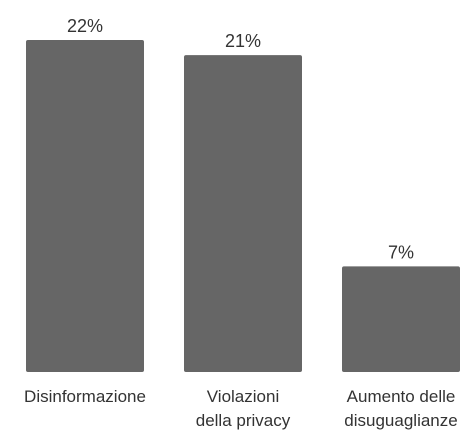  Describe the element at coordinates (85, 396) in the screenshot. I see `category-label-0-line-0: Disinformazione` at that location.